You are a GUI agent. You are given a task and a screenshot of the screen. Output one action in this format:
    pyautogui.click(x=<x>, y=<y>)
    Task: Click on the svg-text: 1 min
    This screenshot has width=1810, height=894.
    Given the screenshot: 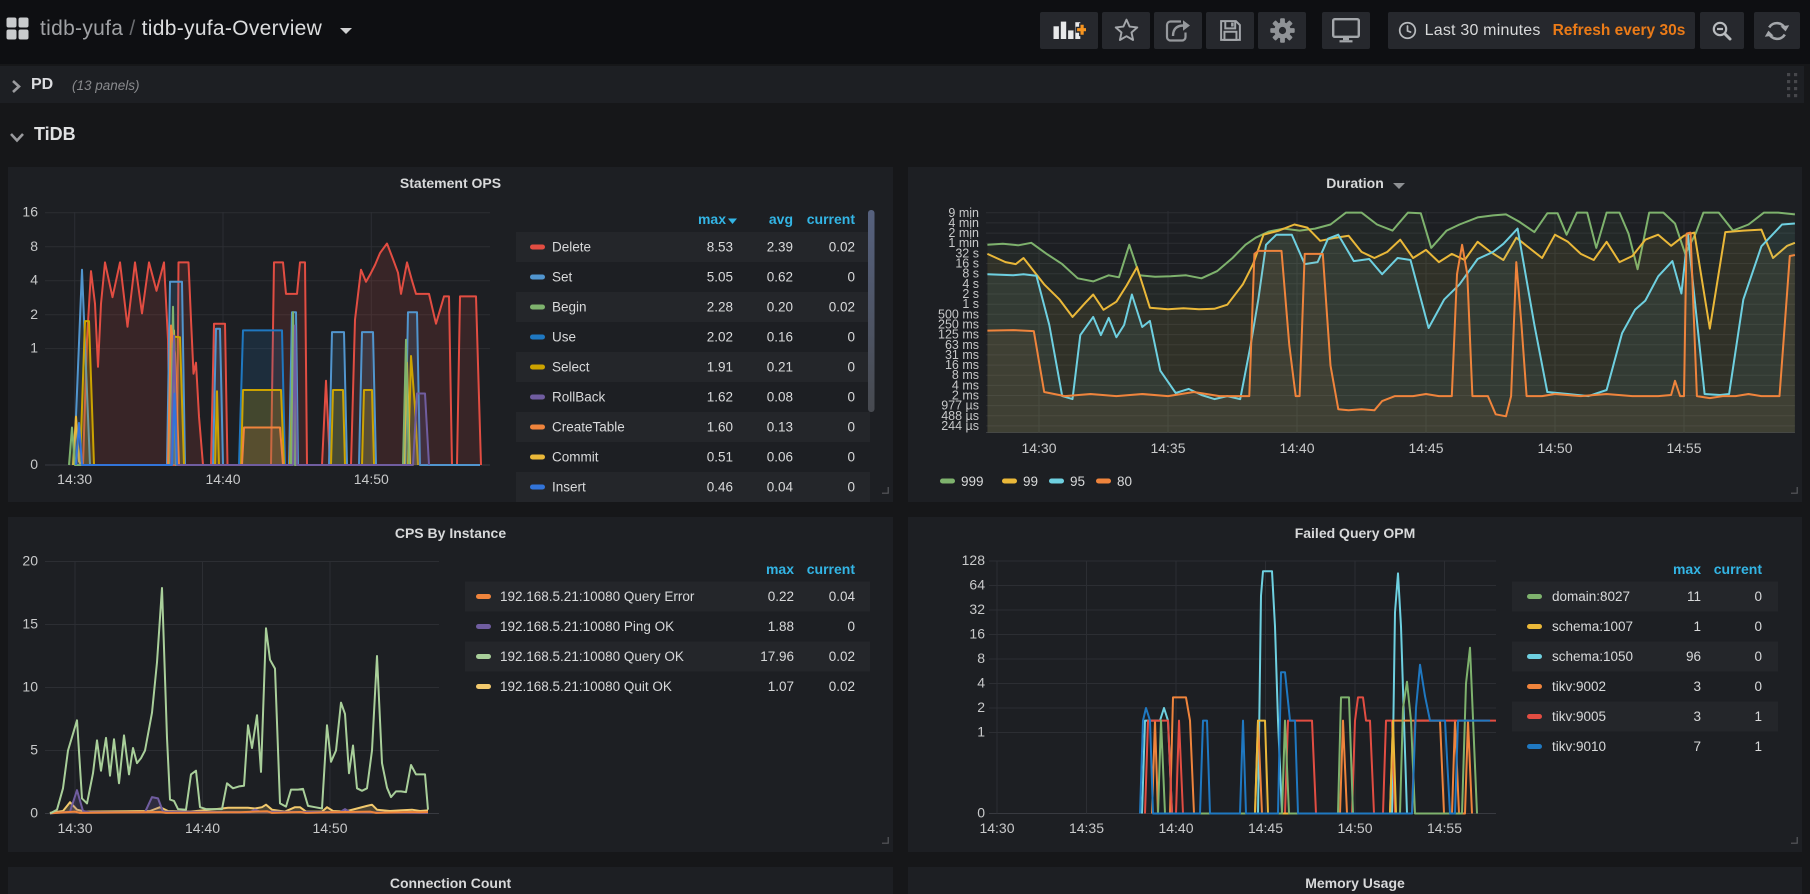 What is the action you would take?
    pyautogui.click(x=963, y=243)
    